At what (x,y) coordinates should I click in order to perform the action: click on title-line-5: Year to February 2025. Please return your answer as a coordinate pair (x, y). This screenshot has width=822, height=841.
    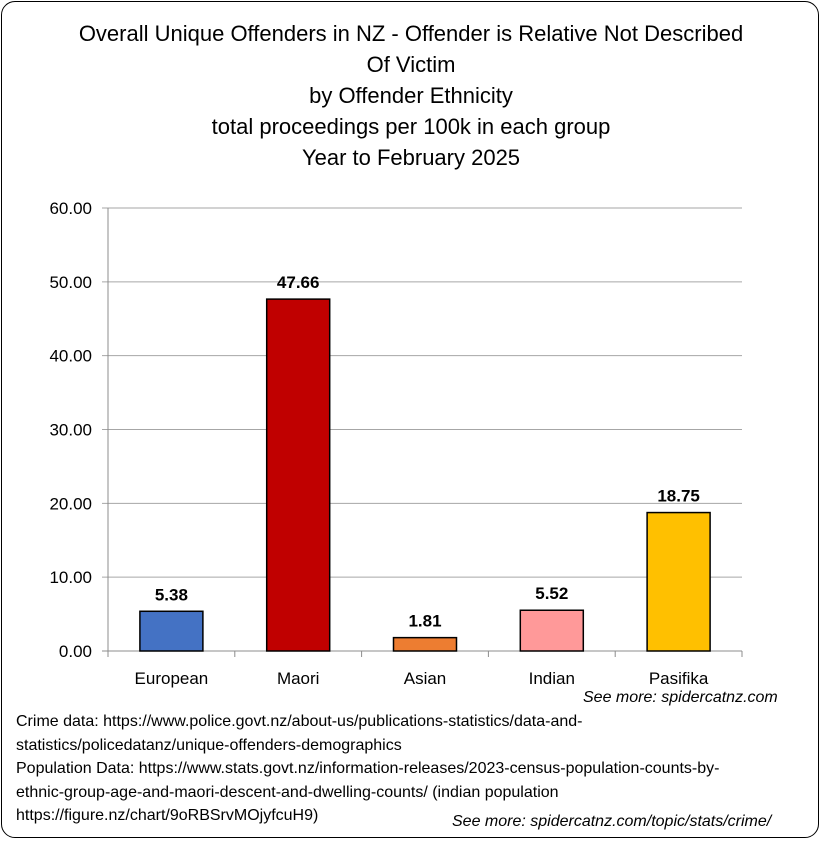
    Looking at the image, I should click on (411, 157).